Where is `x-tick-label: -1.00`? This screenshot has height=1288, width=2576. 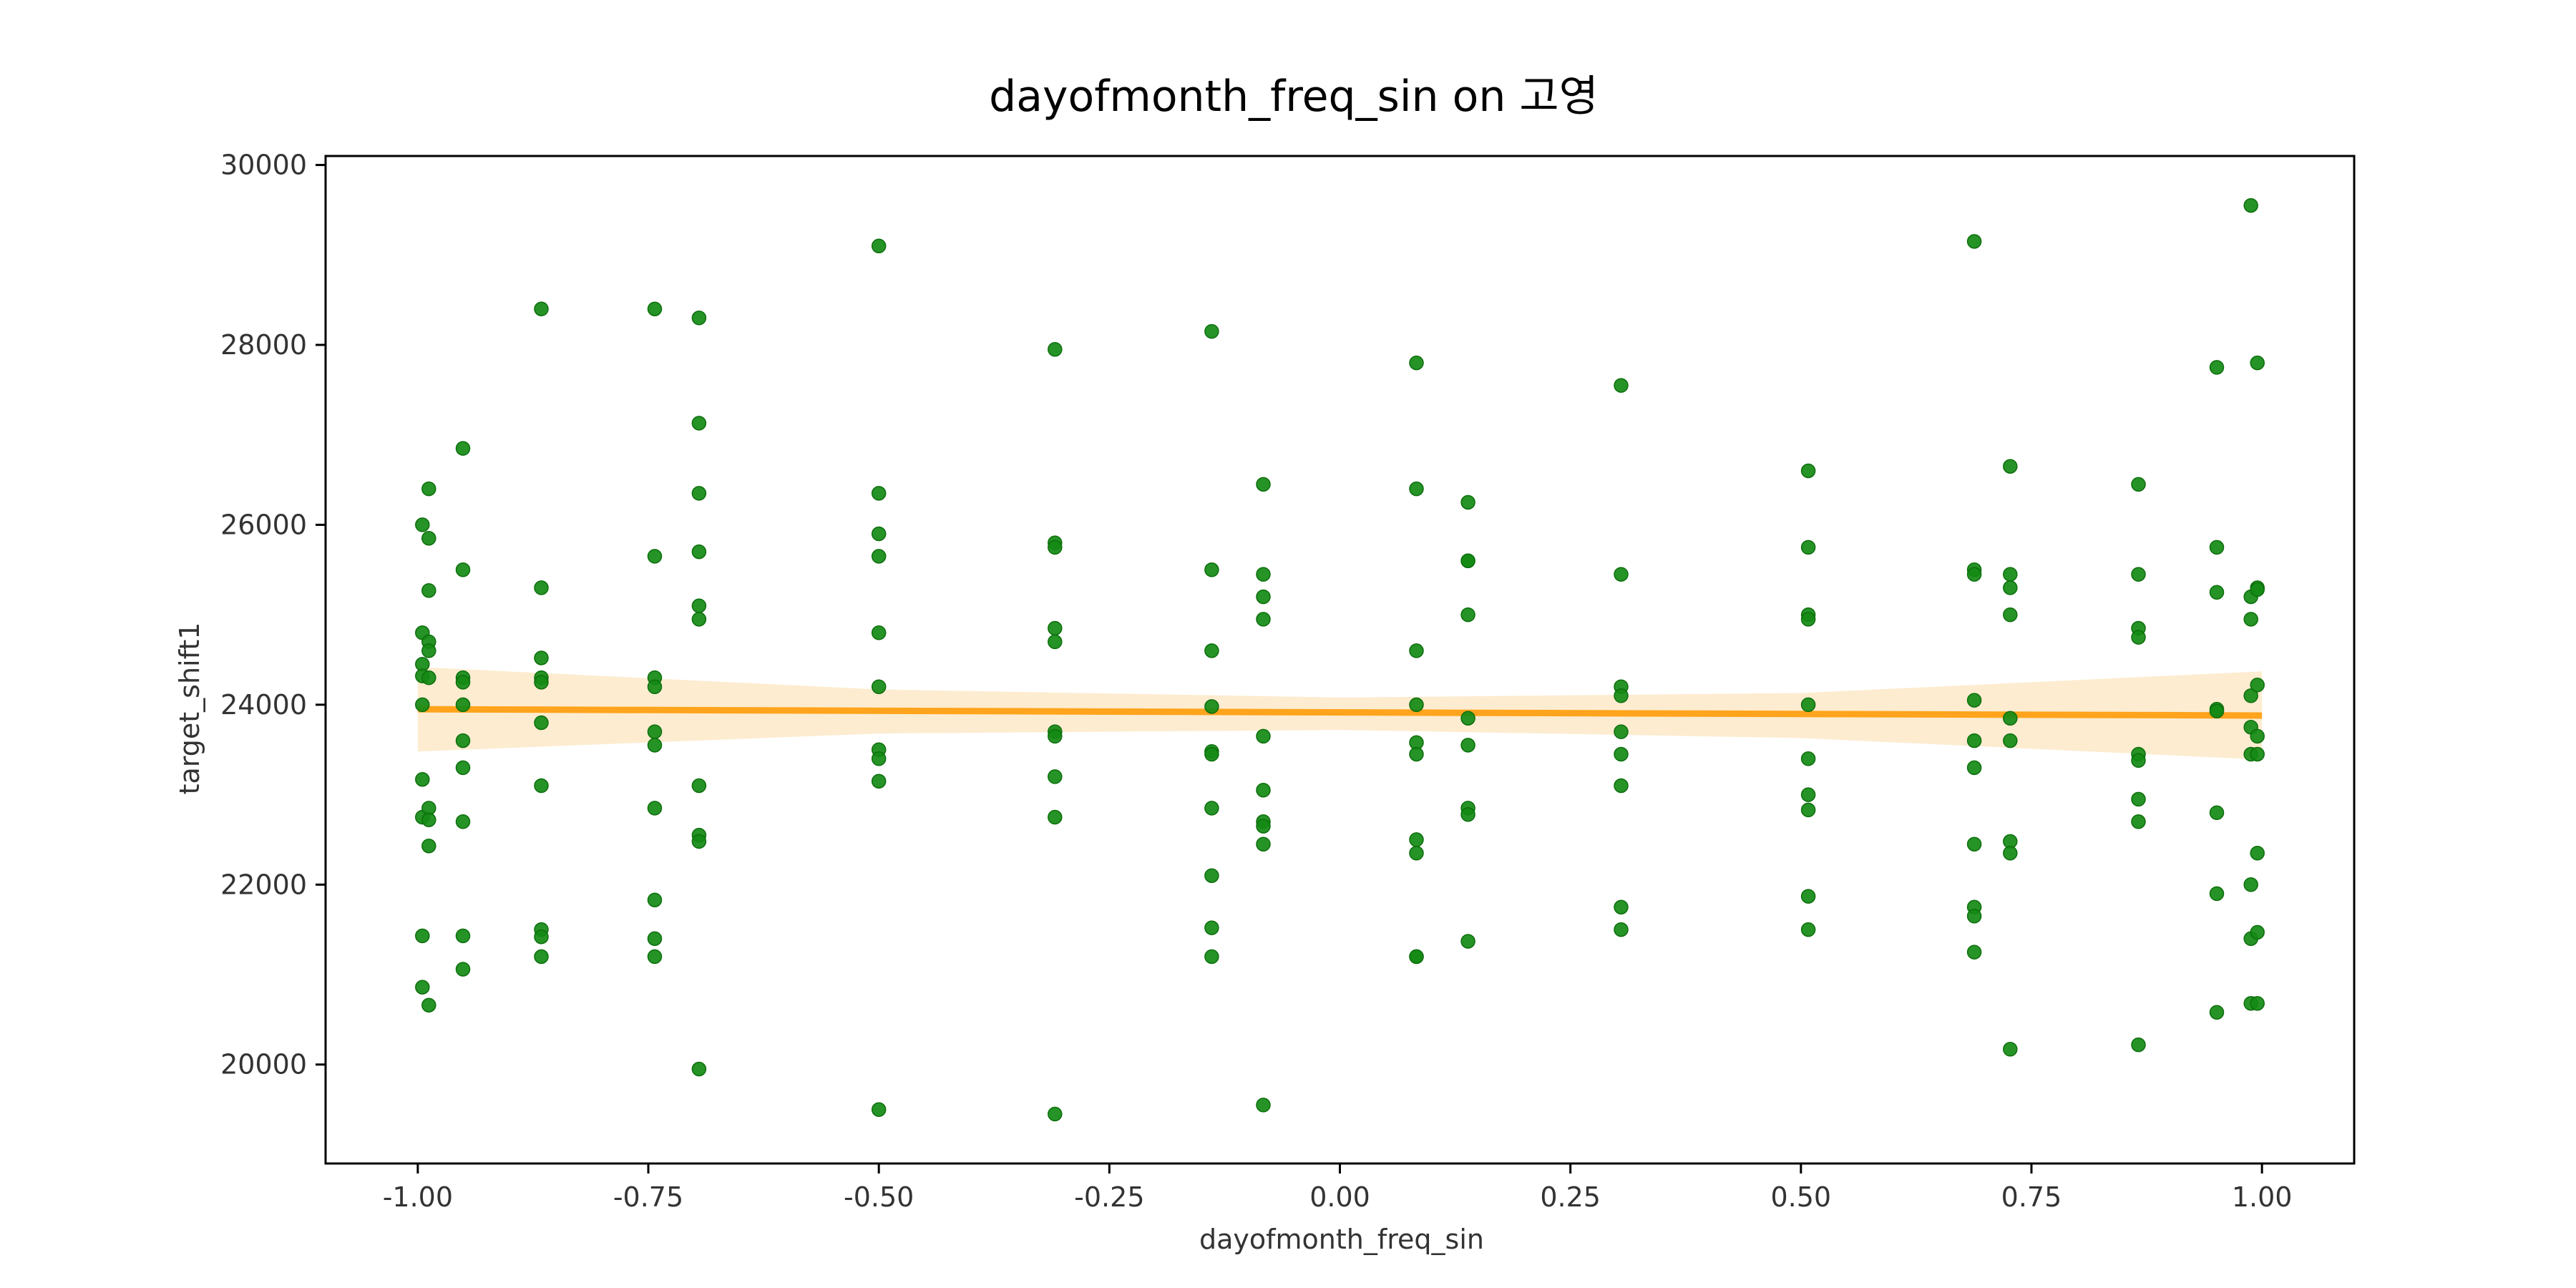 x-tick-label: -1.00 is located at coordinates (418, 1197).